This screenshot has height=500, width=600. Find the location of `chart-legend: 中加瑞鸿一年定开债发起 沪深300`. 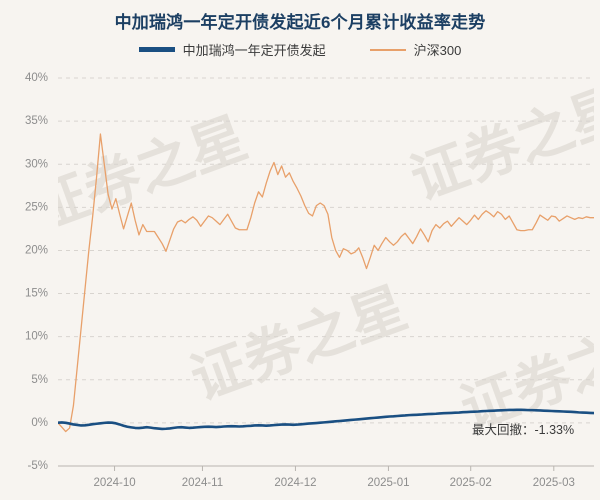

chart-legend: 中加瑞鸿一年定开债发起 沪深300 is located at coordinates (300, 49).